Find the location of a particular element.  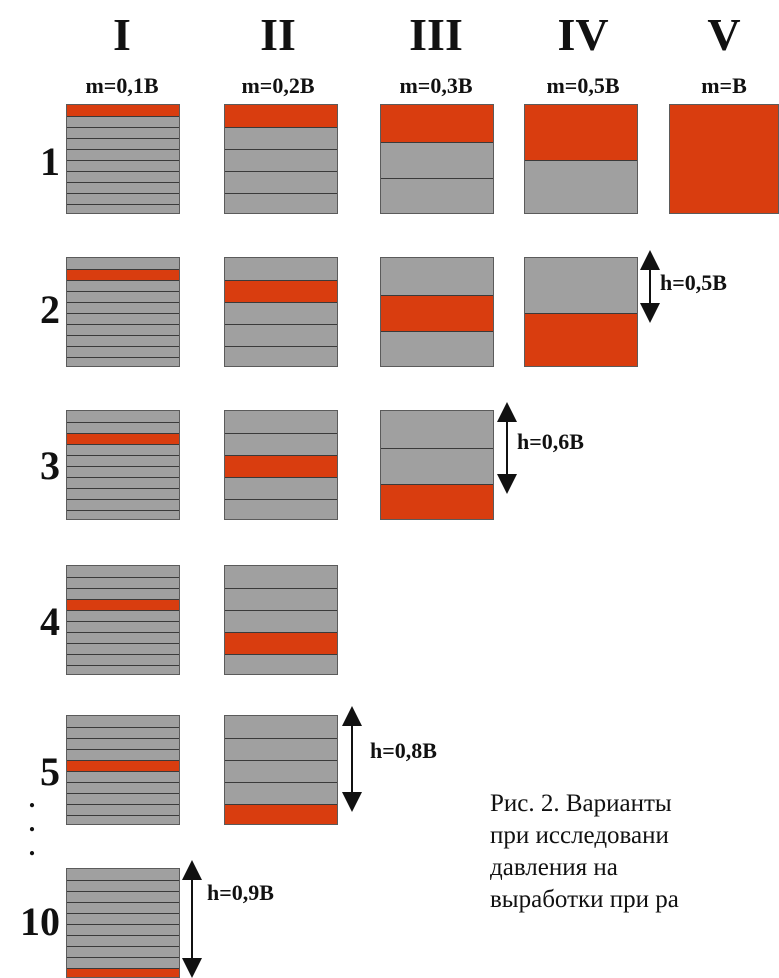

m-label-II: m=0,2B is located at coordinates (278, 85).